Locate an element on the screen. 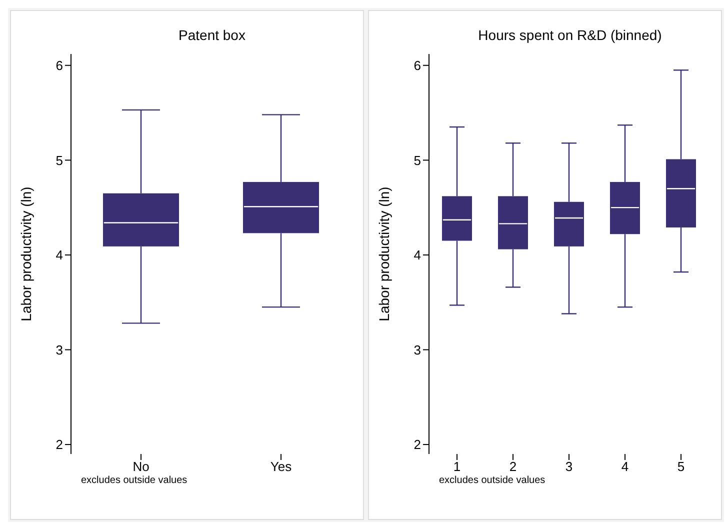  x-tick-label: 4 is located at coordinates (625, 466).